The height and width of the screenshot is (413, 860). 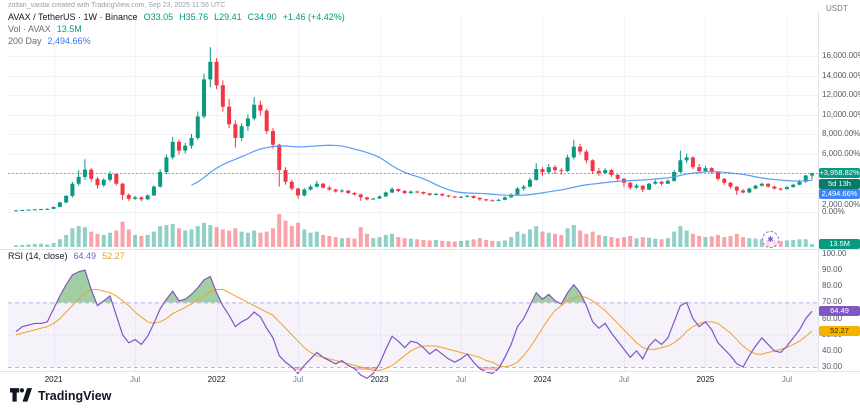 What do you see at coordinates (839, 194) in the screenshot?
I see `badge-ma200: 2,494.66%` at bounding box center [839, 194].